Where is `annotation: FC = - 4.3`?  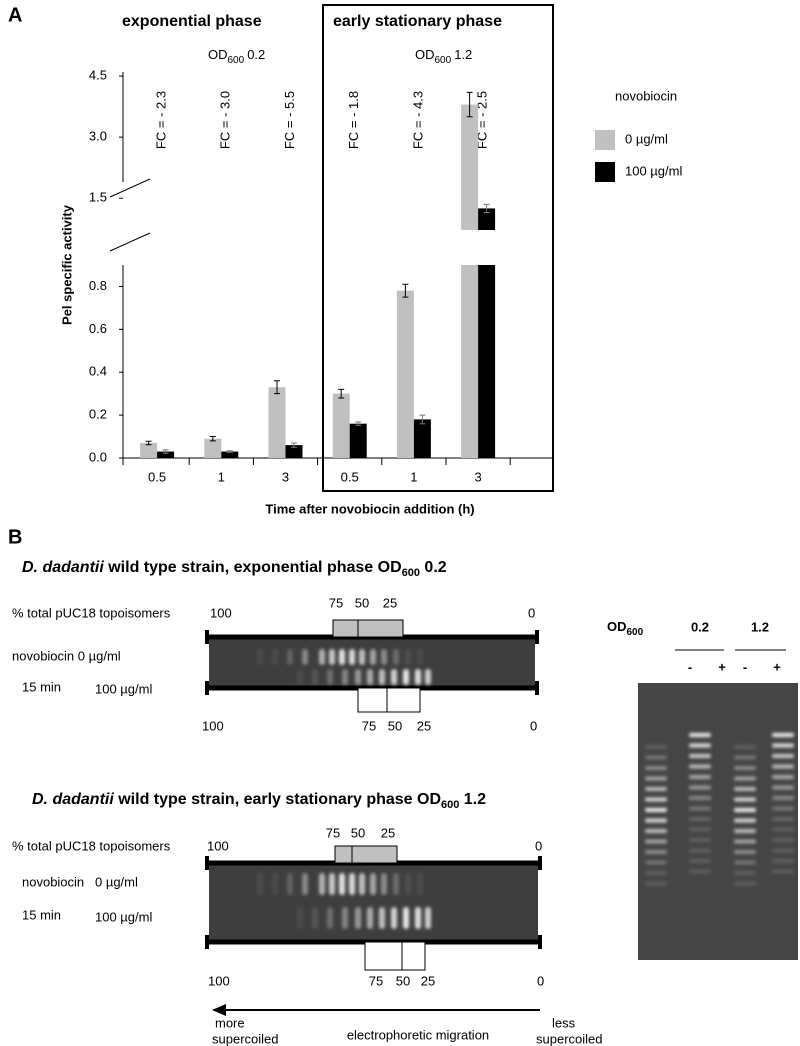 annotation: FC = - 4.3 is located at coordinates (417, 120).